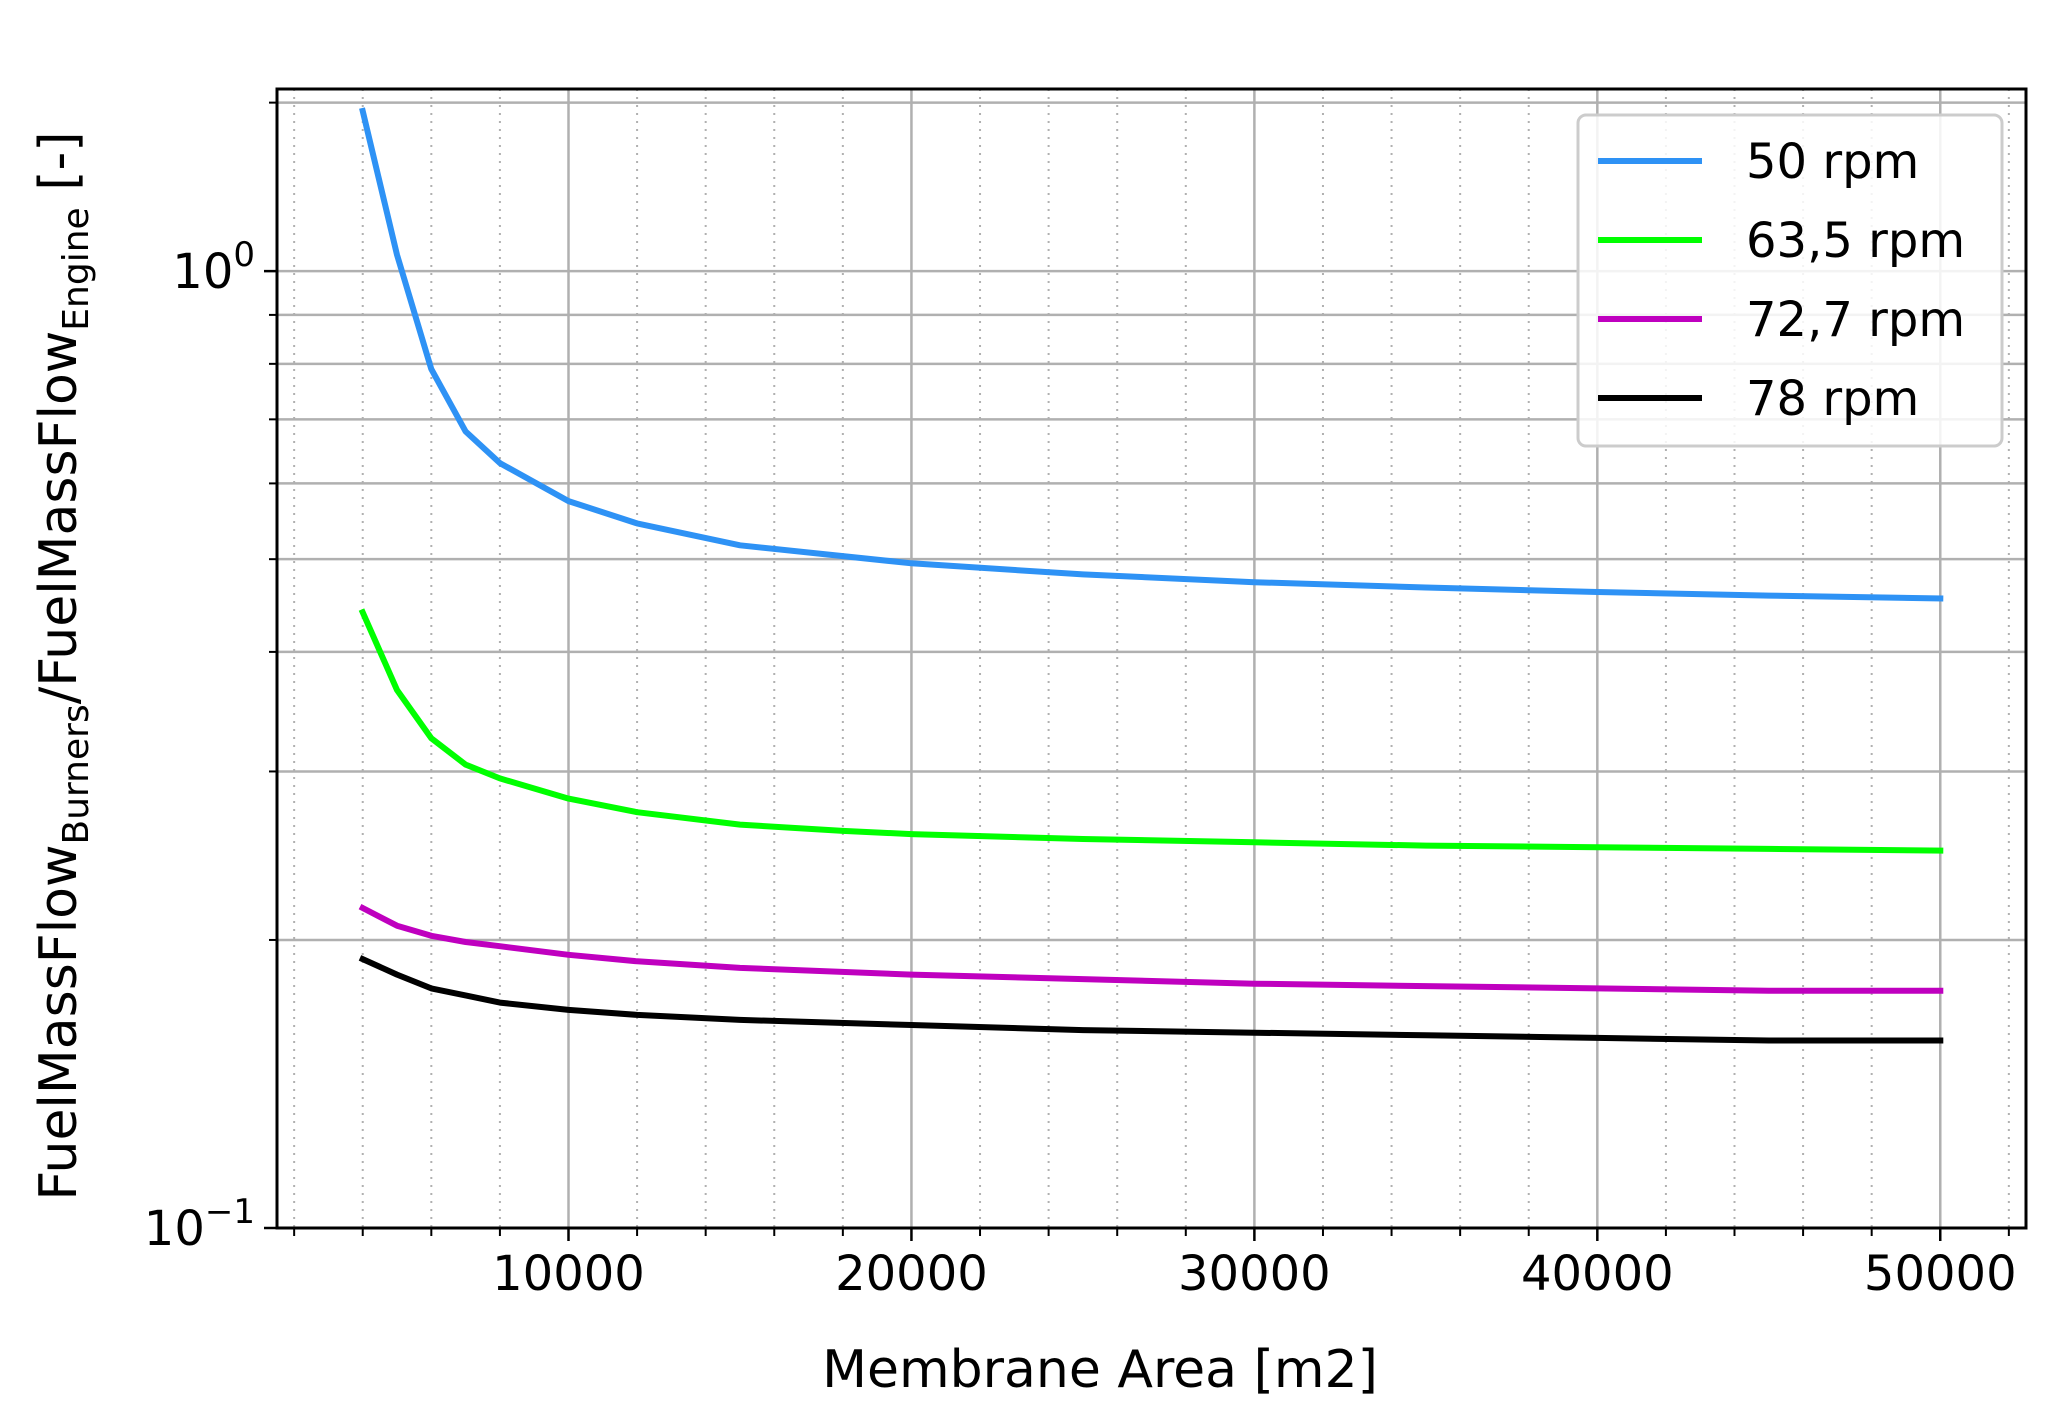  Describe the element at coordinates (1940, 1274) in the screenshot. I see `x-tick-label: 50000` at that location.